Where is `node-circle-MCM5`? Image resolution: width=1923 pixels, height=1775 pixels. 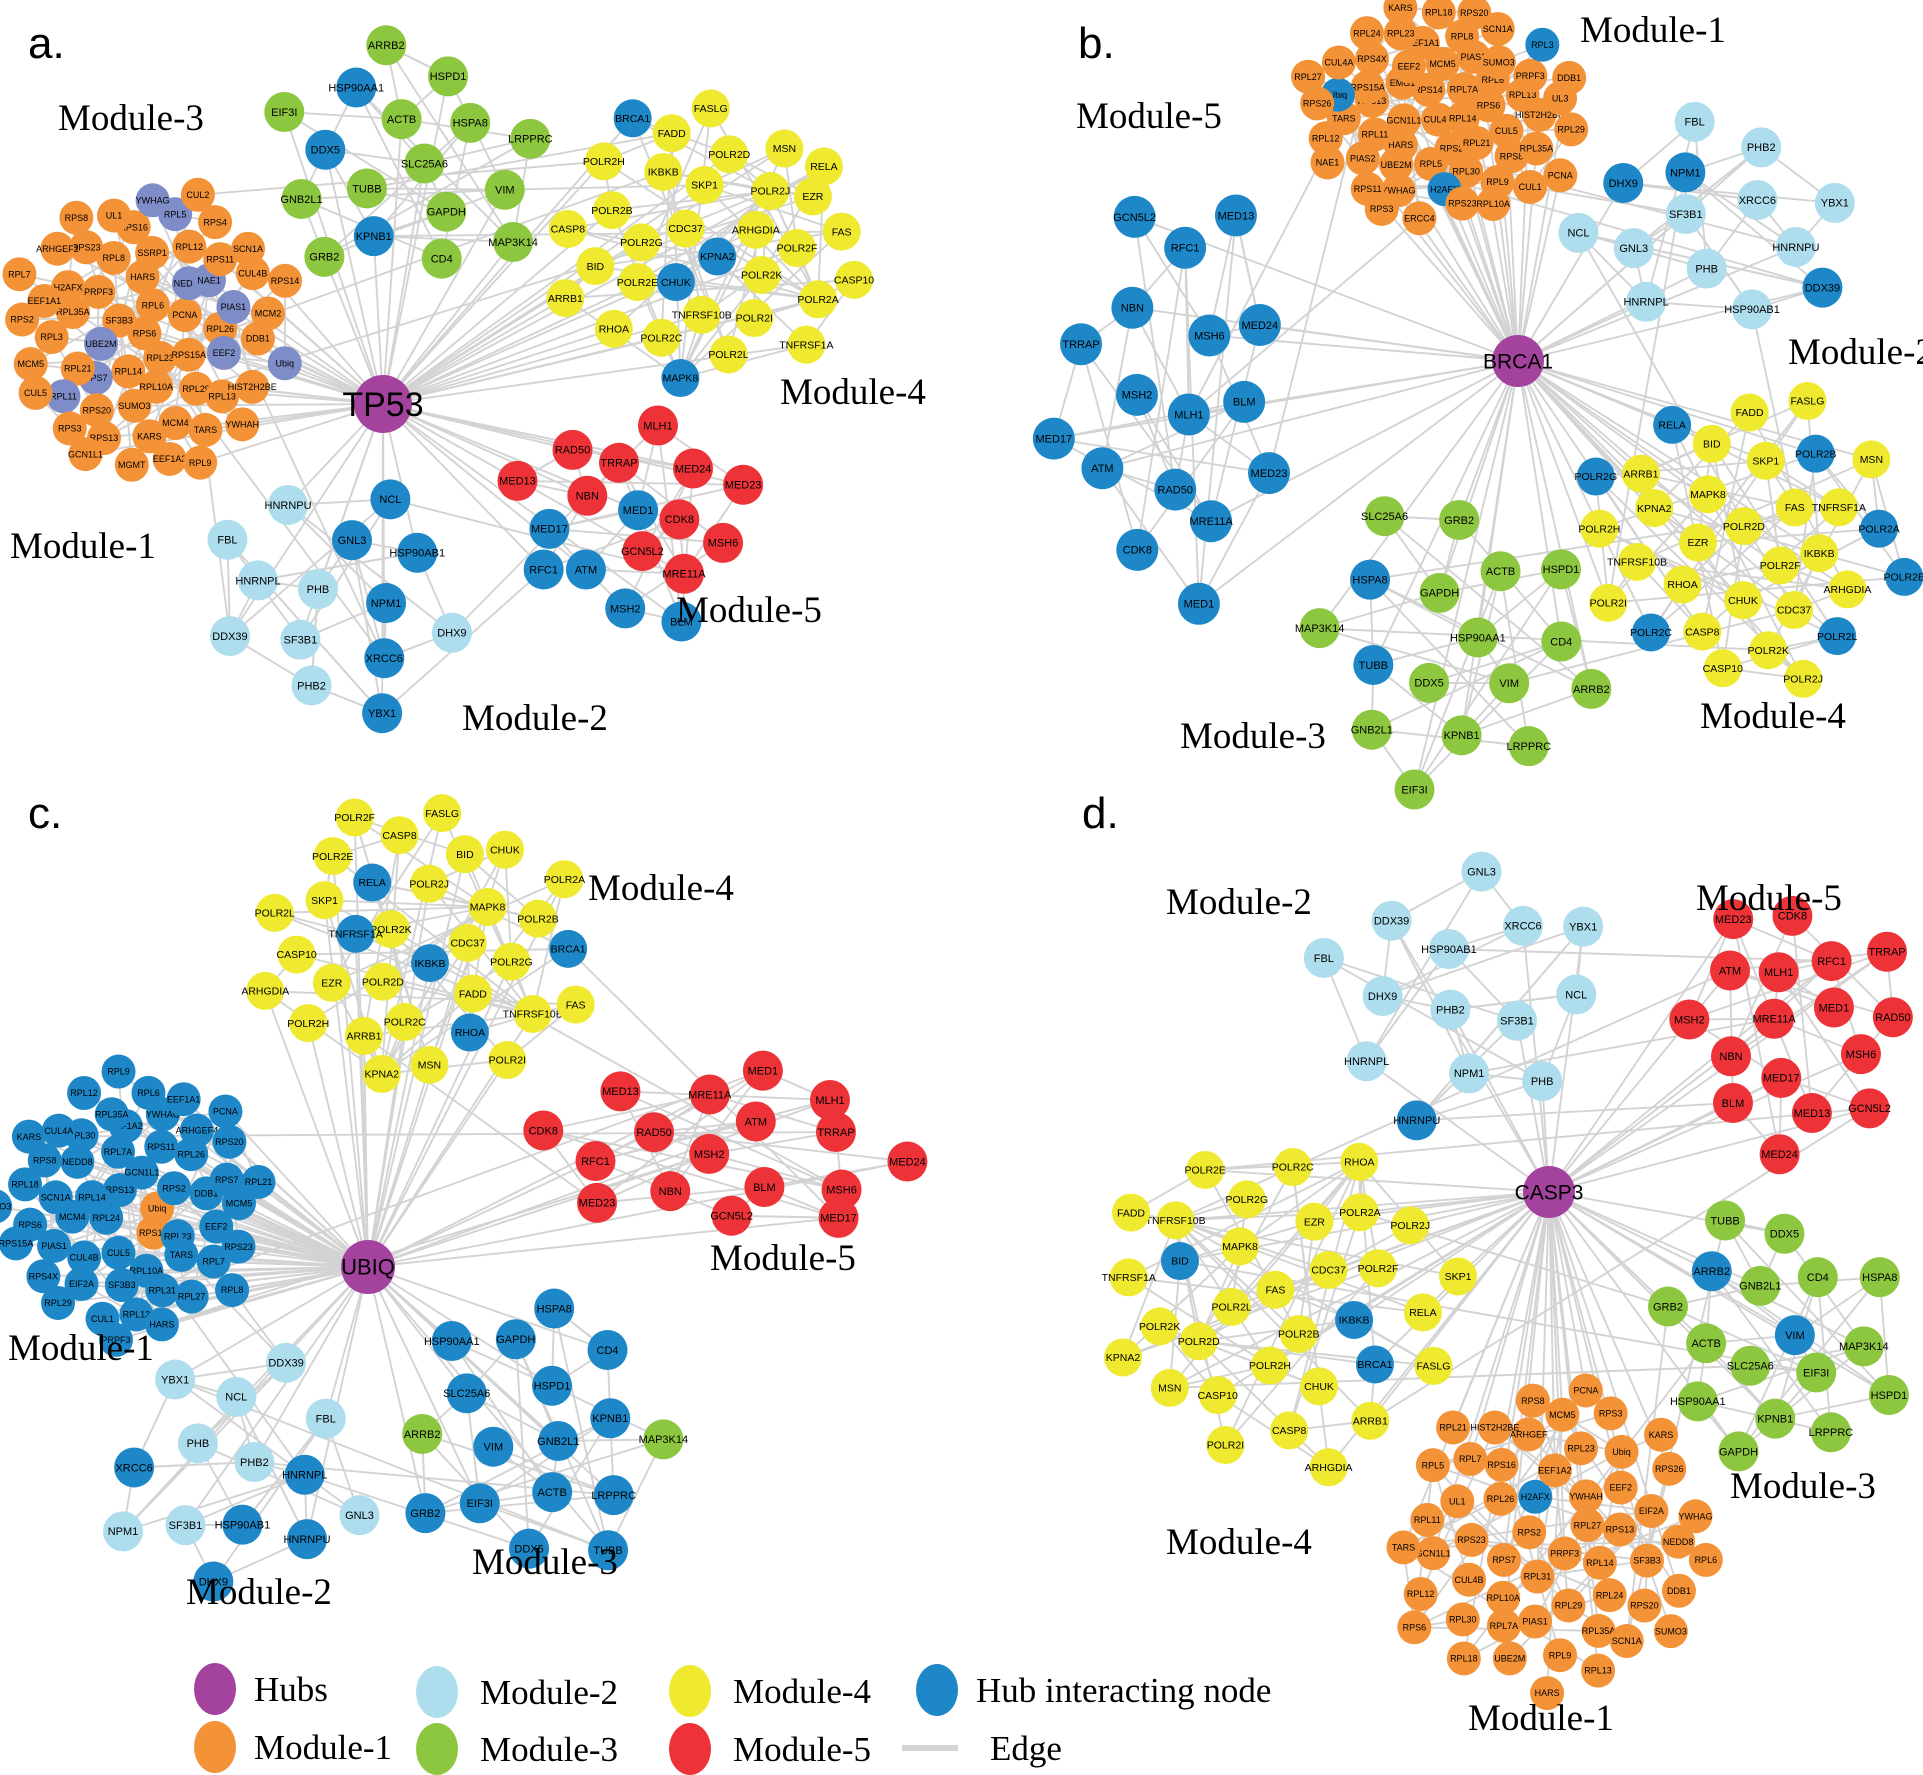 node-circle-MCM5 is located at coordinates (30, 364).